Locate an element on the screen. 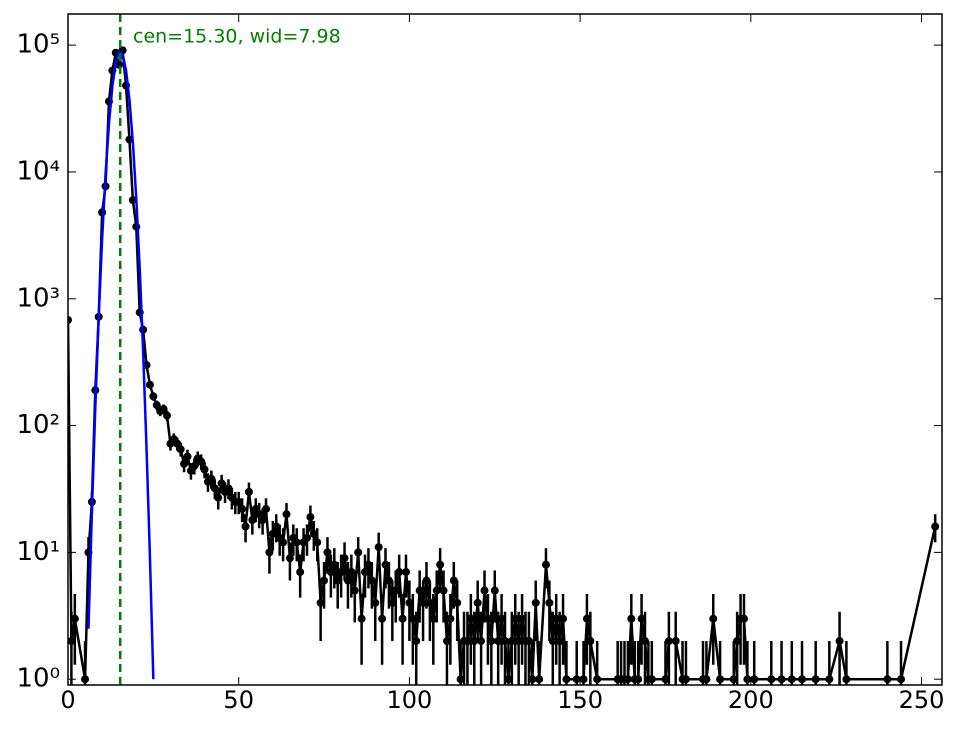  x-tick-label: 0 is located at coordinates (67, 700).